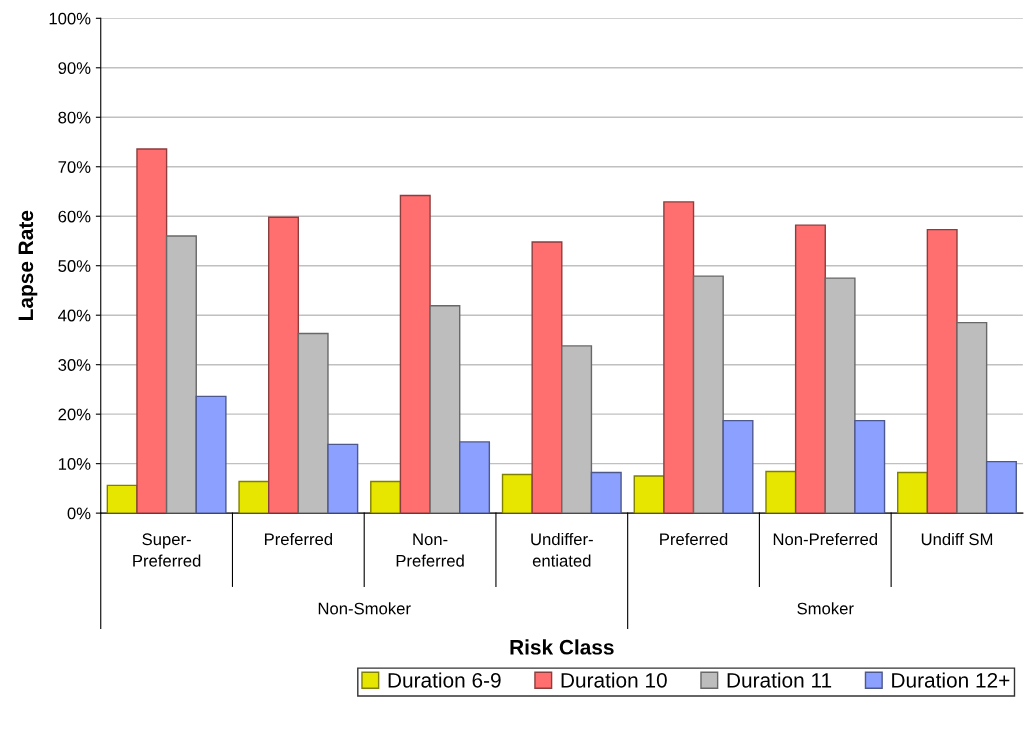  Describe the element at coordinates (957, 539) in the screenshot. I see `x-tick-label: Undiff SM` at that location.